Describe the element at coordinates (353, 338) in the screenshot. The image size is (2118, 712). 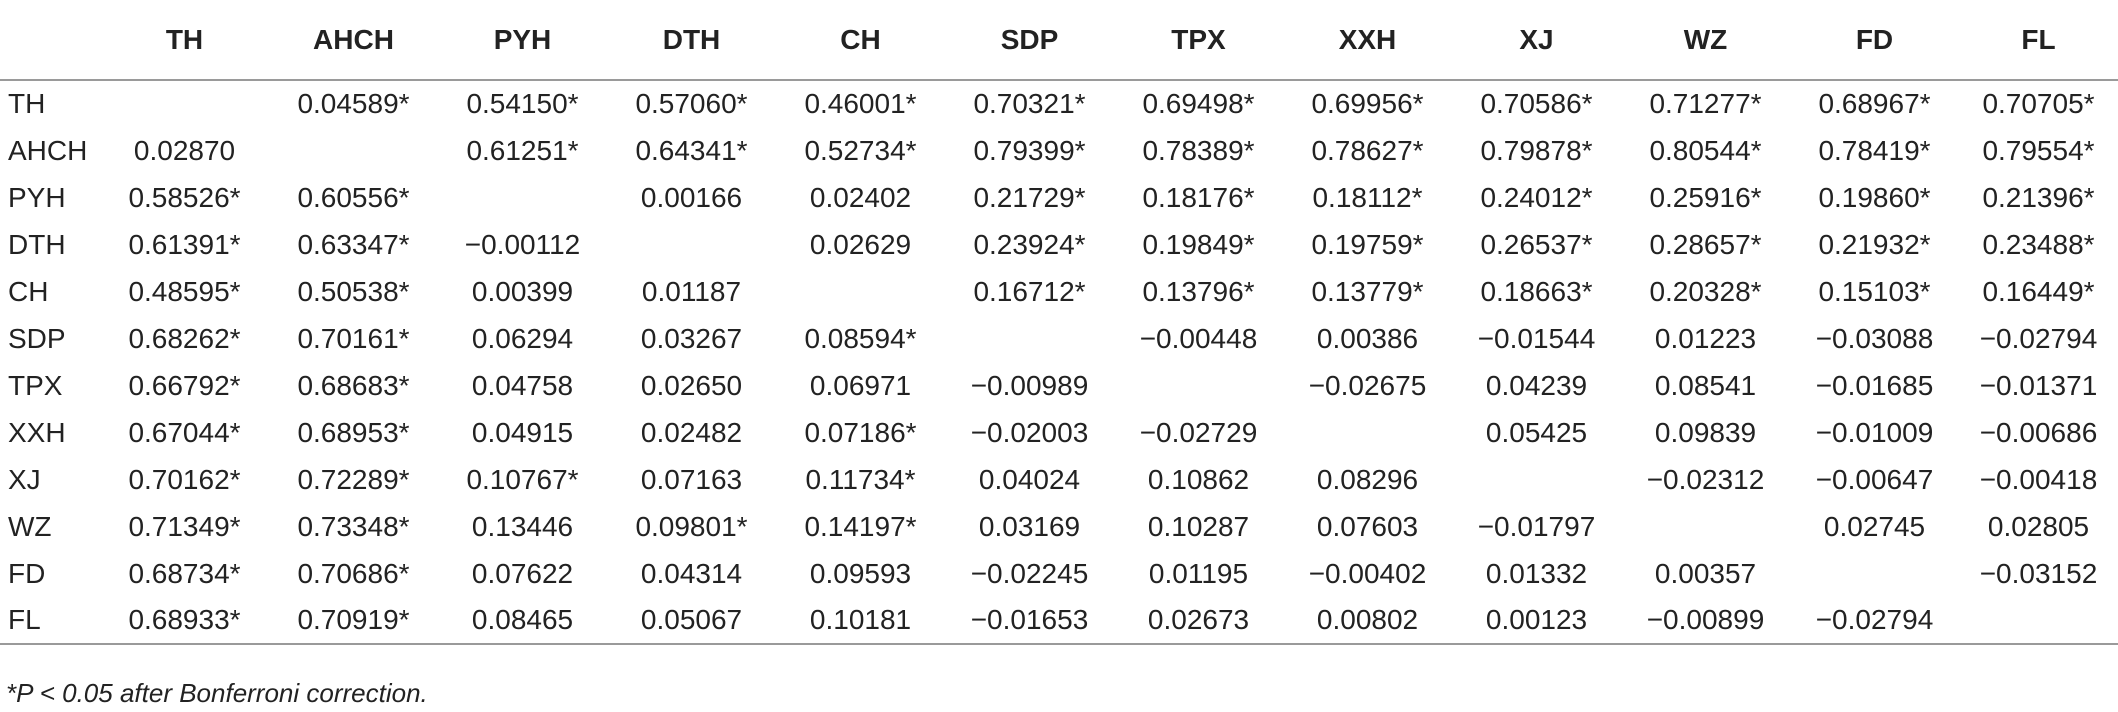
I see `table-cell: 0.70161*` at that location.